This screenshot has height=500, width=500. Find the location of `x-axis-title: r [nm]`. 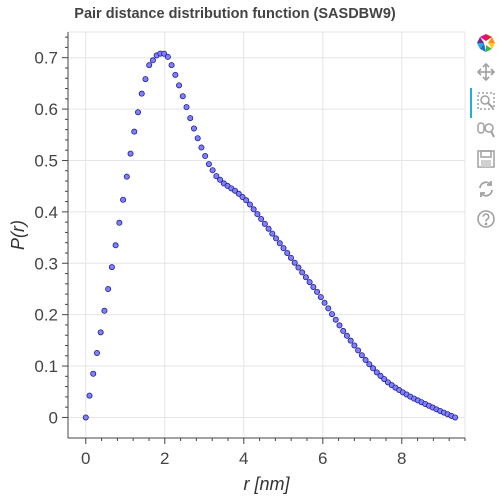

x-axis-title: r [nm] is located at coordinates (266, 484).